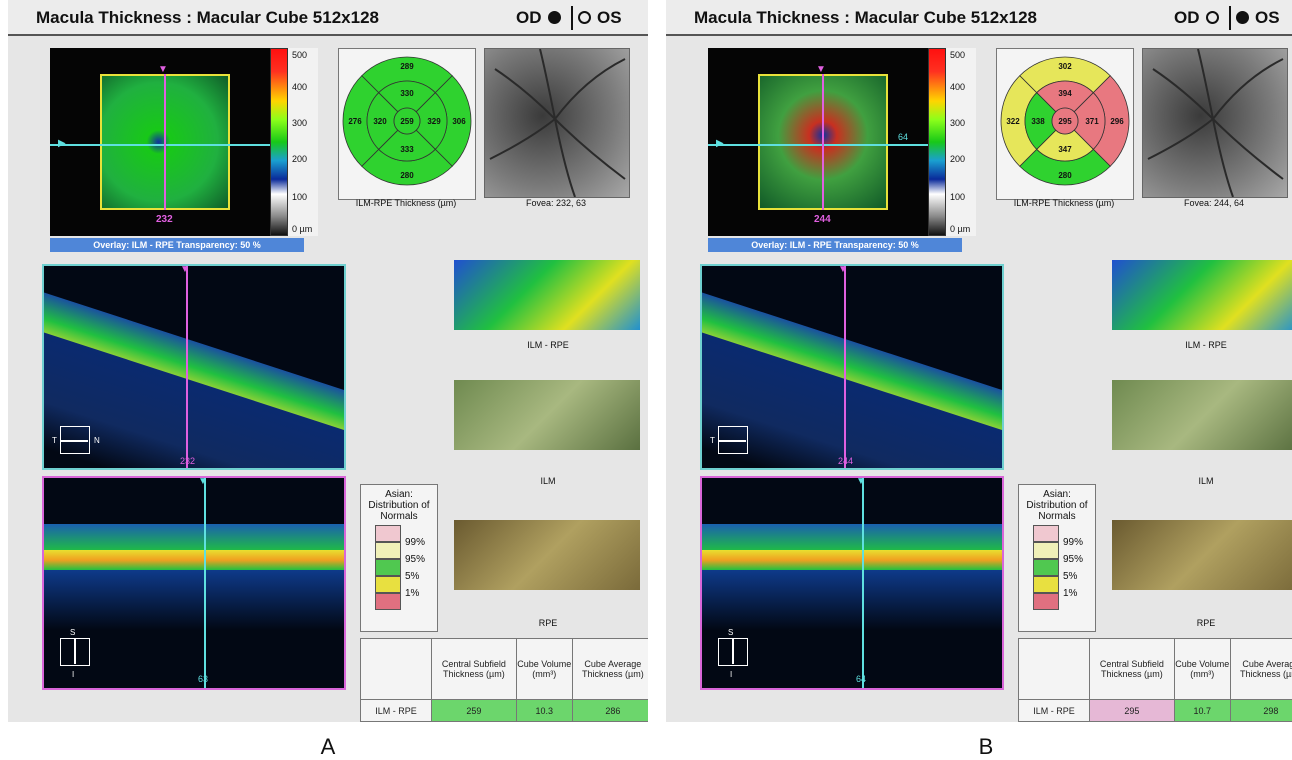 This screenshot has width=1292, height=760. Describe the element at coordinates (1065, 93) in the screenshot. I see `etdrs-value-superior-inner: 394` at that location.